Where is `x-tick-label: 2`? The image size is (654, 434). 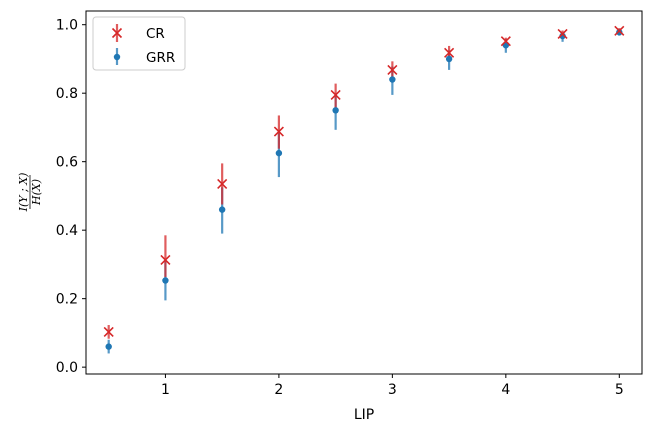
x-tick-label: 2 is located at coordinates (278, 390).